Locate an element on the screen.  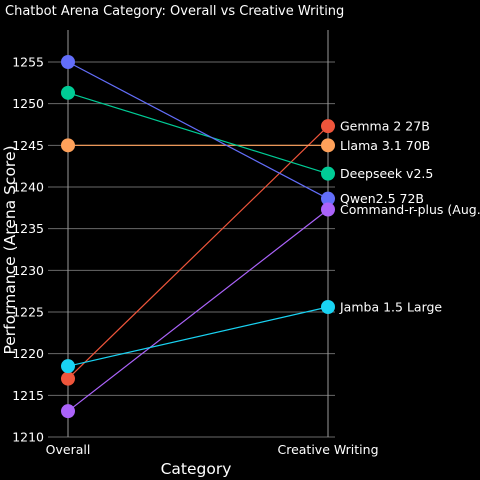
x-ticks: Overall Creative Writing is located at coordinates (212, 449).